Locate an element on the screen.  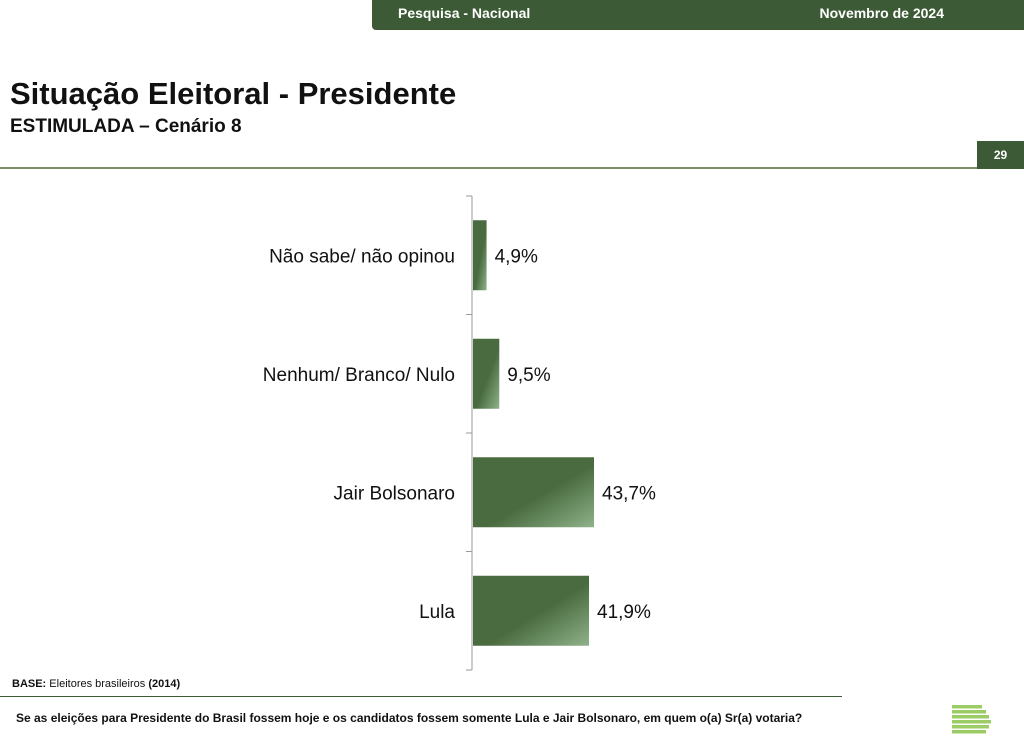
category-label: Lula is located at coordinates (437, 612).